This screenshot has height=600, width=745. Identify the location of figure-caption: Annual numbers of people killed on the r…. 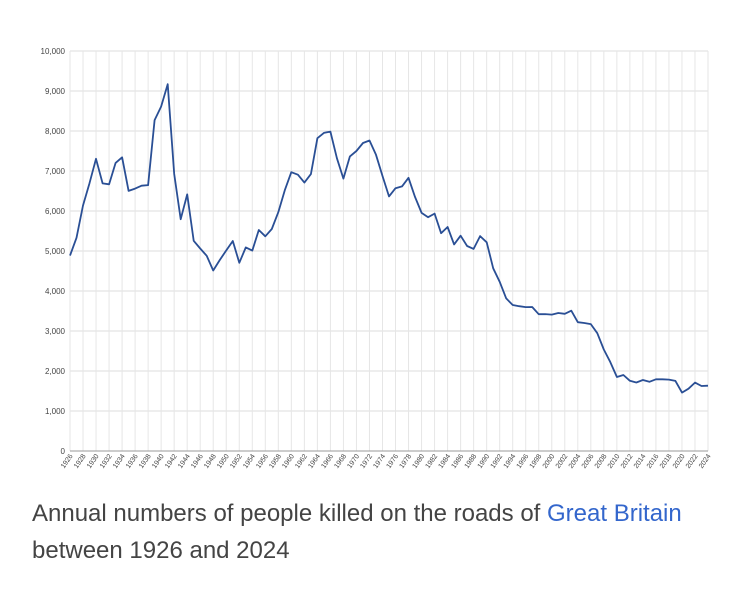
(377, 532).